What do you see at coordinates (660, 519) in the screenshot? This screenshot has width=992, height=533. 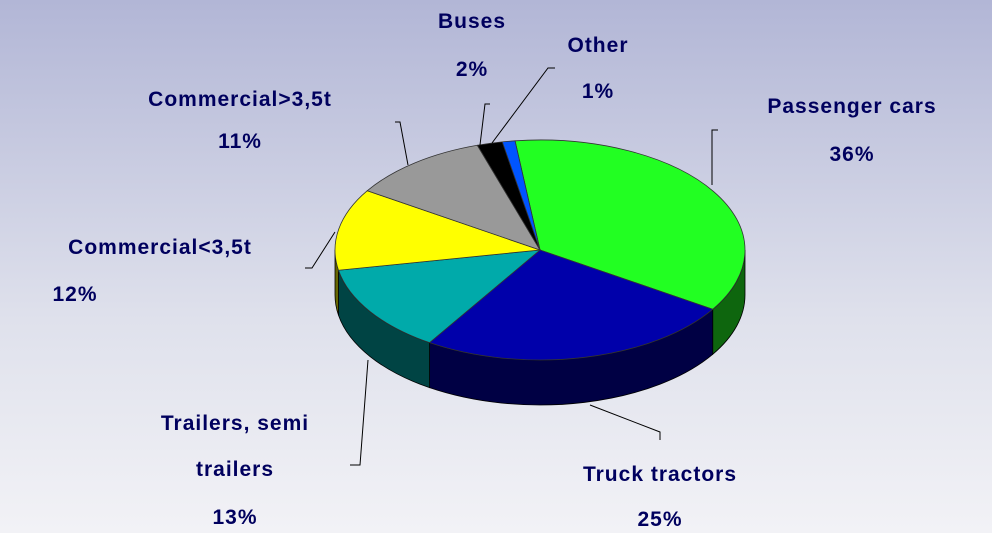 I see `value-label: 25%` at bounding box center [660, 519].